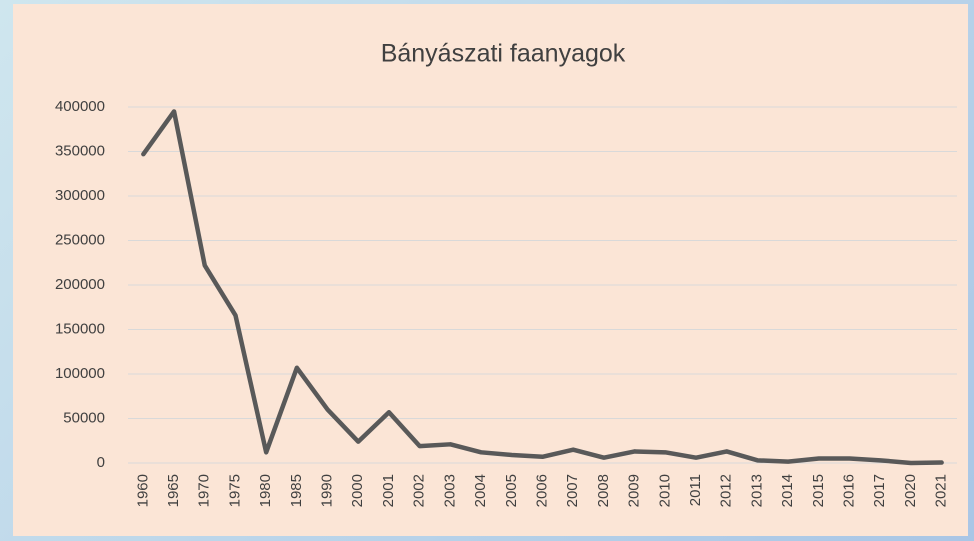 This screenshot has height=541, width=974. Describe the element at coordinates (756, 490) in the screenshot. I see `x-tick-label: 2013` at that location.